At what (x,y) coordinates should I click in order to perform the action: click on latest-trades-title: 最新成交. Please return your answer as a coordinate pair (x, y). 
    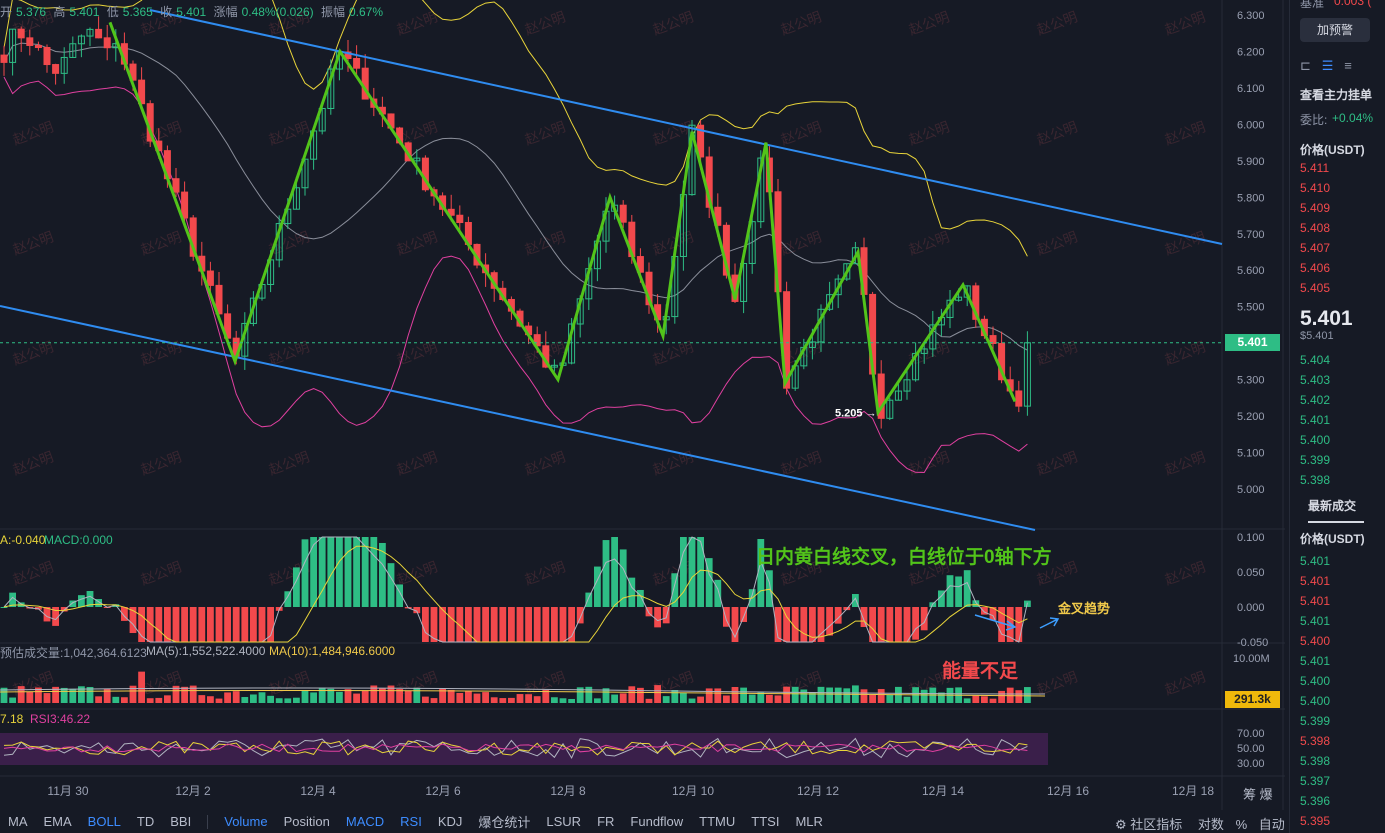
    Looking at the image, I should click on (1332, 506).